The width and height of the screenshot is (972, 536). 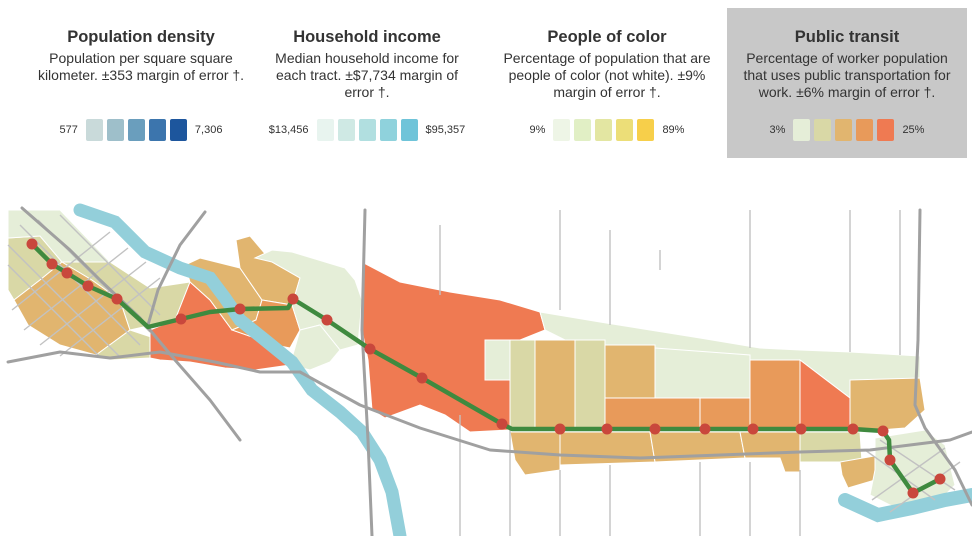 What do you see at coordinates (905, 505) in the screenshot?
I see `river` at bounding box center [905, 505].